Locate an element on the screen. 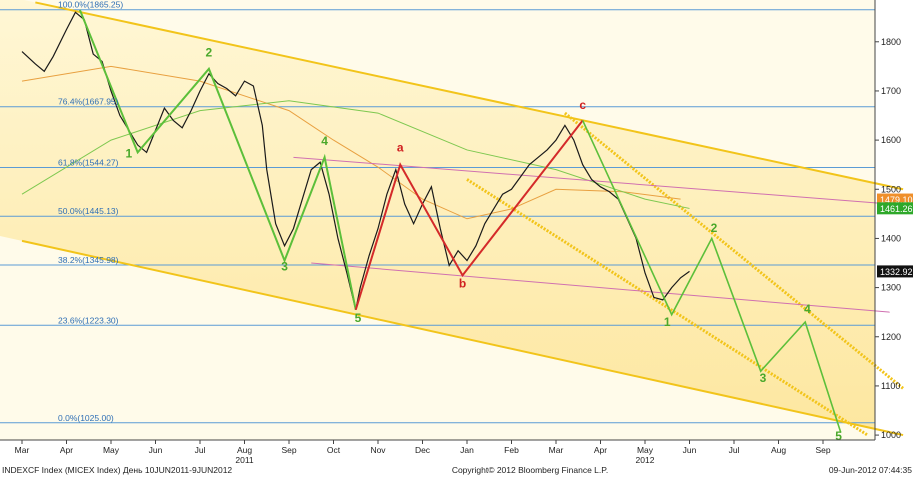 The height and width of the screenshot is (482, 914). price-tag-label: 1461.26 is located at coordinates (896, 209).